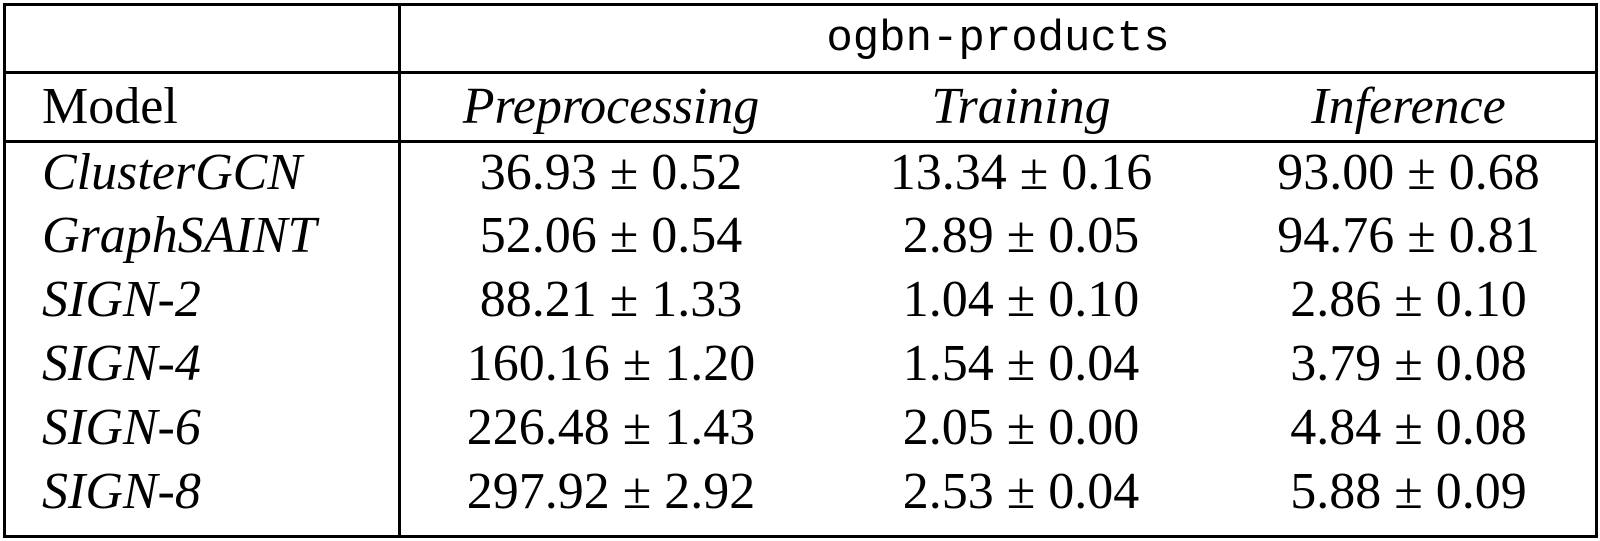 This screenshot has width=1600, height=541. I want to click on inference-cell: 5.88 ± 0.09, so click(1408, 491).